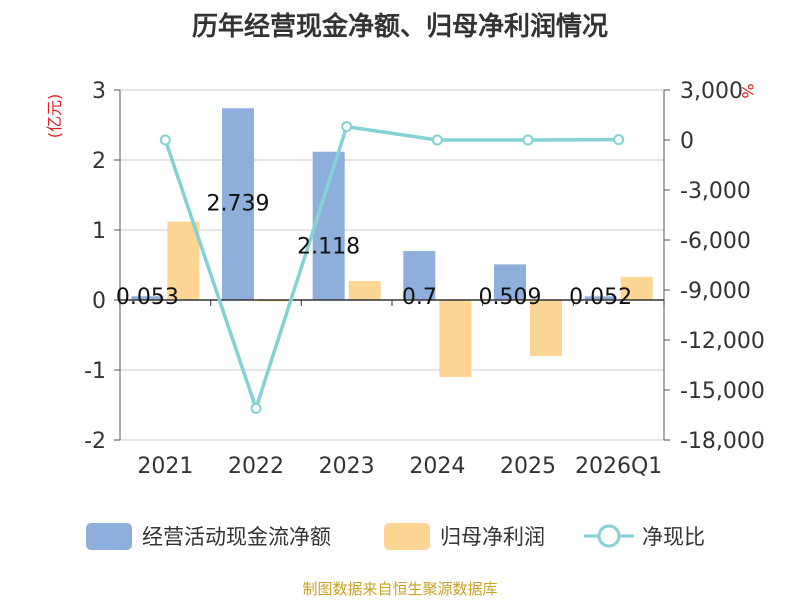 This screenshot has height=600, width=800. What do you see at coordinates (109, 536) in the screenshot?
I see `legend-swatch-cashflow` at bounding box center [109, 536].